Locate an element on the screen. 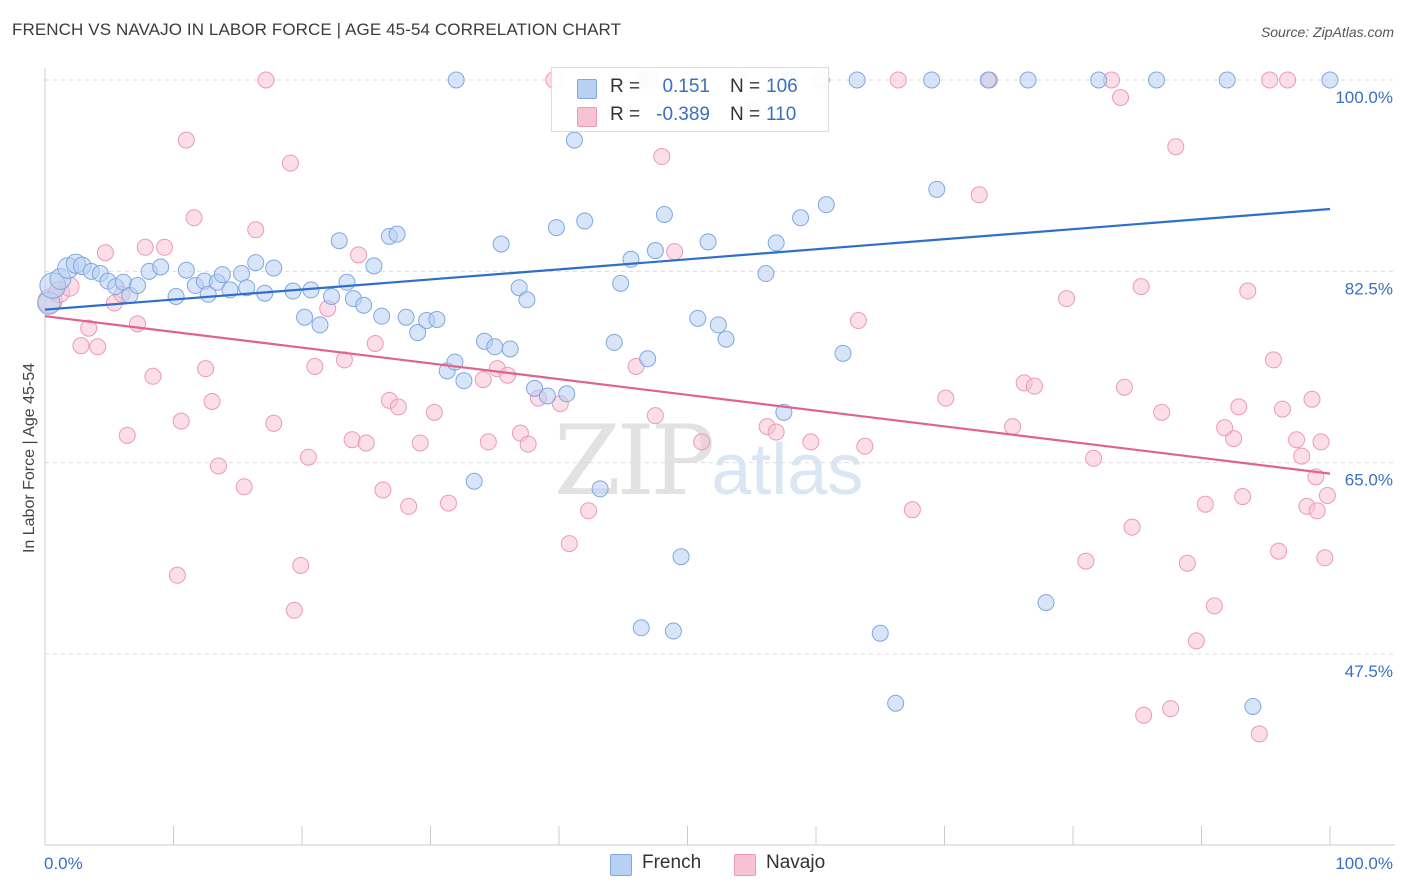  legend-row-navajo: R = -0.389 N = 110 is located at coordinates (690, 115).